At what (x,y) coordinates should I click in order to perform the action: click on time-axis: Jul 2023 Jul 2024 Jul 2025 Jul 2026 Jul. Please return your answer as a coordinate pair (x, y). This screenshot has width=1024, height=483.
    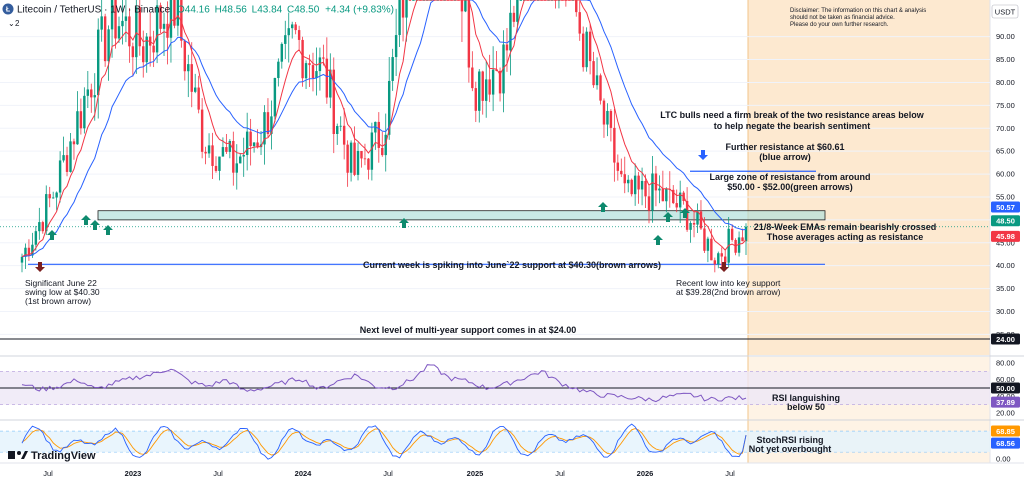
    Looking at the image, I should click on (389, 473).